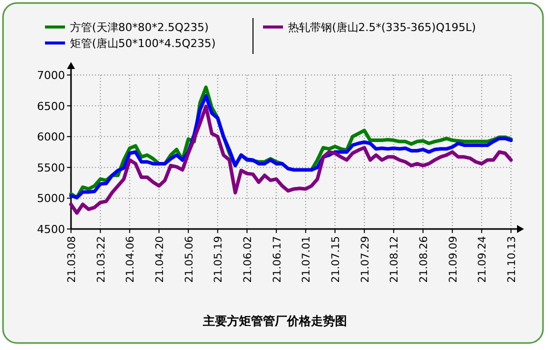  Describe the element at coordinates (382, 27) in the screenshot. I see `legend-label: 热轧带钢(唐山2.5*(335-365)Q195L)` at that location.